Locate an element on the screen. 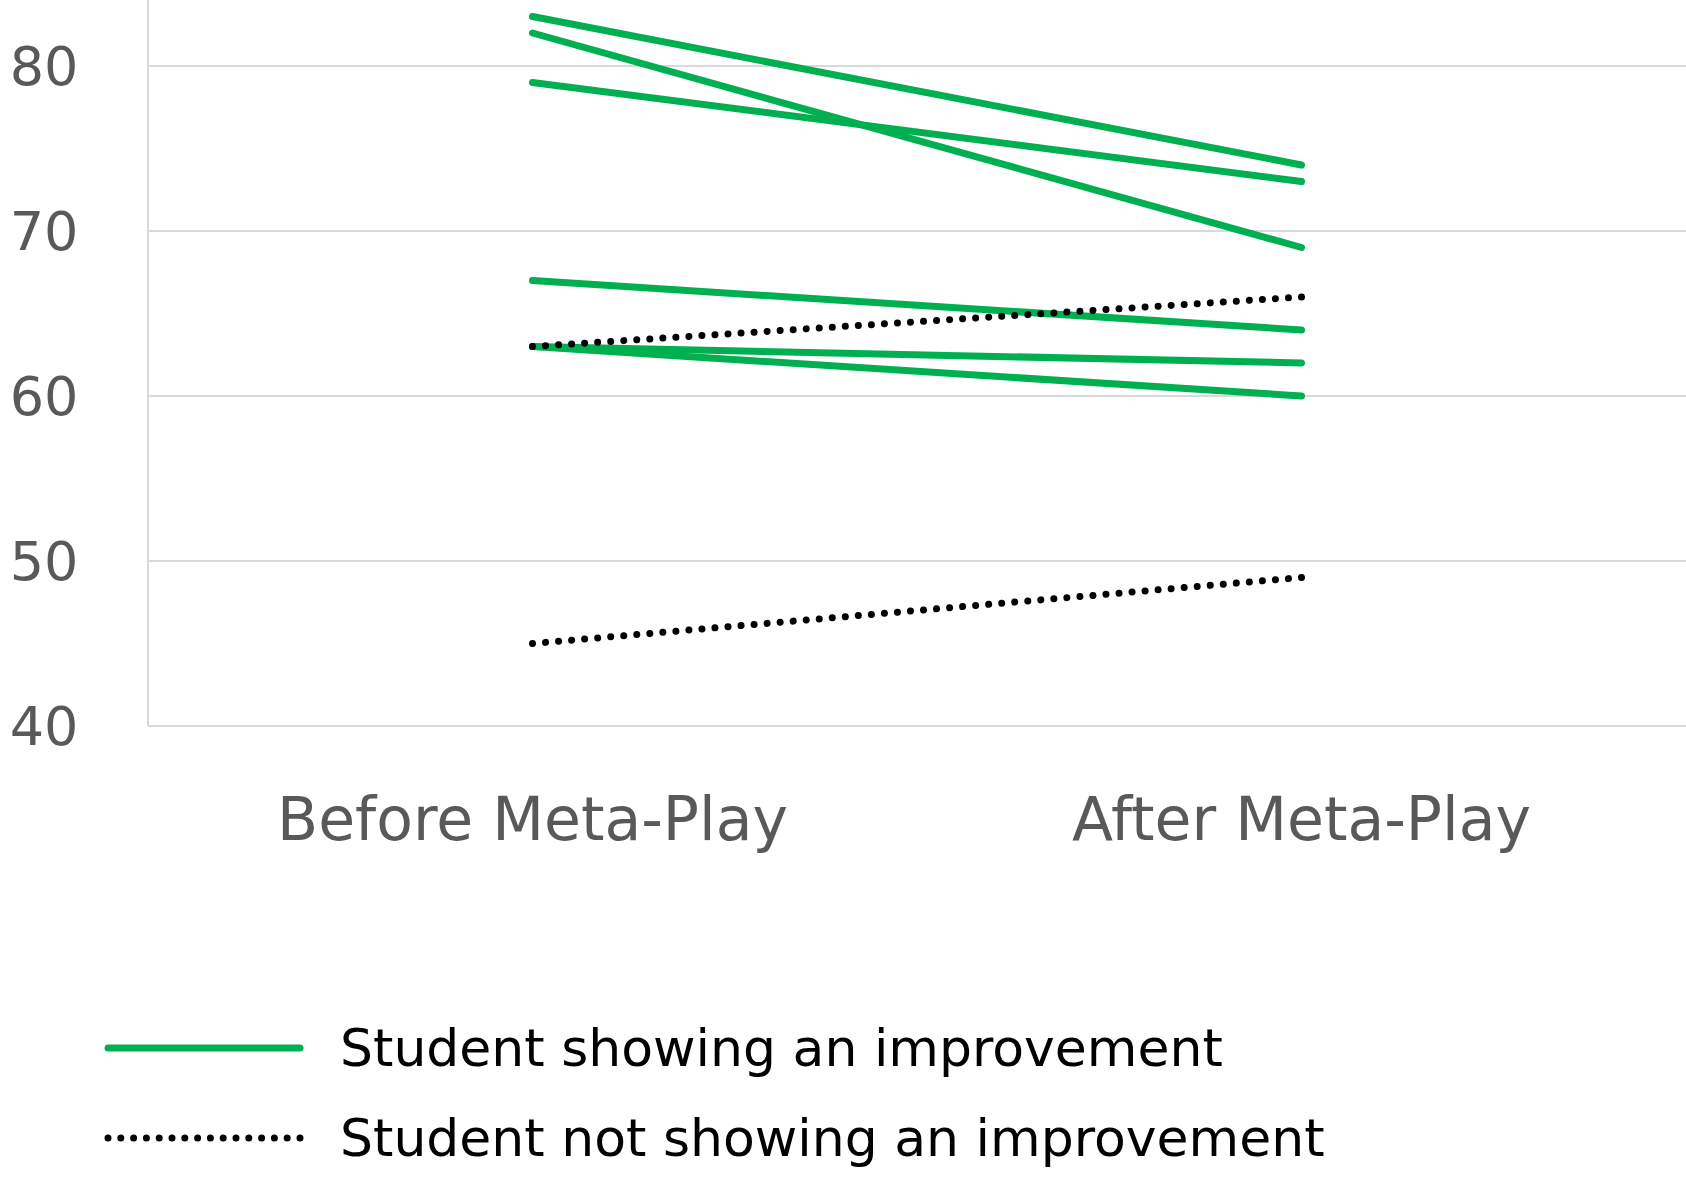 The image size is (1686, 1185). legend-label: Student showing an improvement is located at coordinates (781, 1048).